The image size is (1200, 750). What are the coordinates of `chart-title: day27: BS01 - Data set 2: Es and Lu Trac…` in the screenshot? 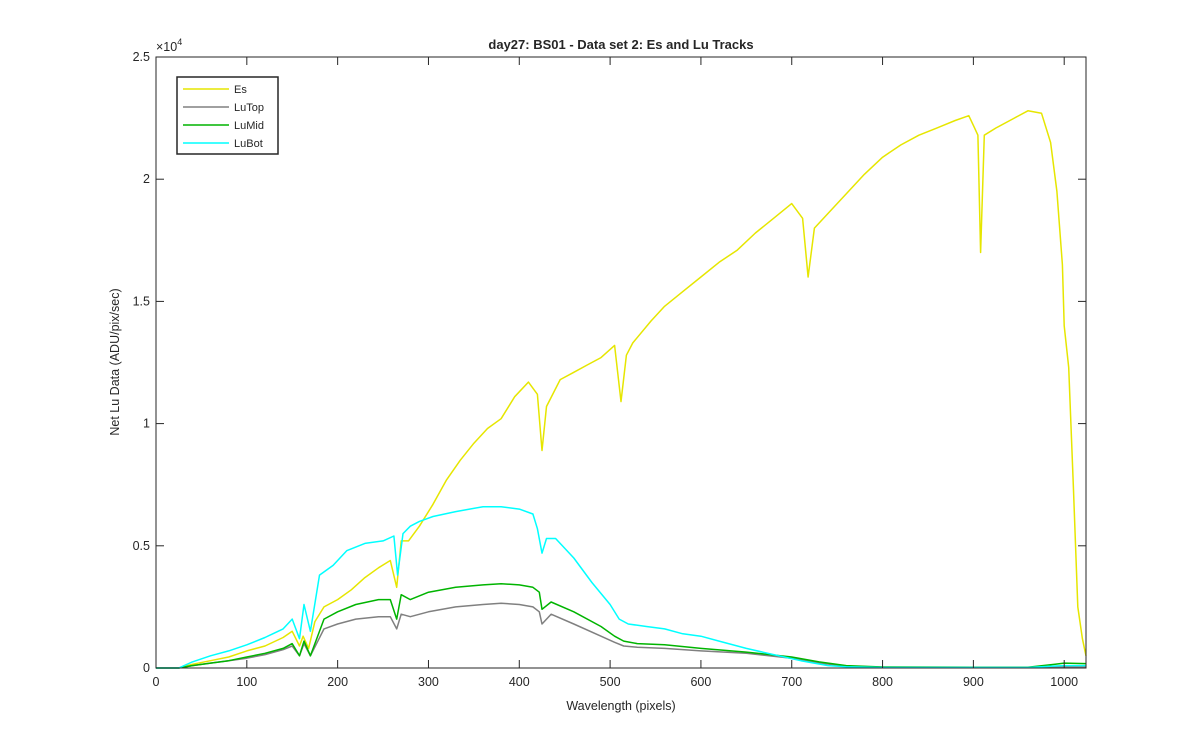 It's located at (620, 44).